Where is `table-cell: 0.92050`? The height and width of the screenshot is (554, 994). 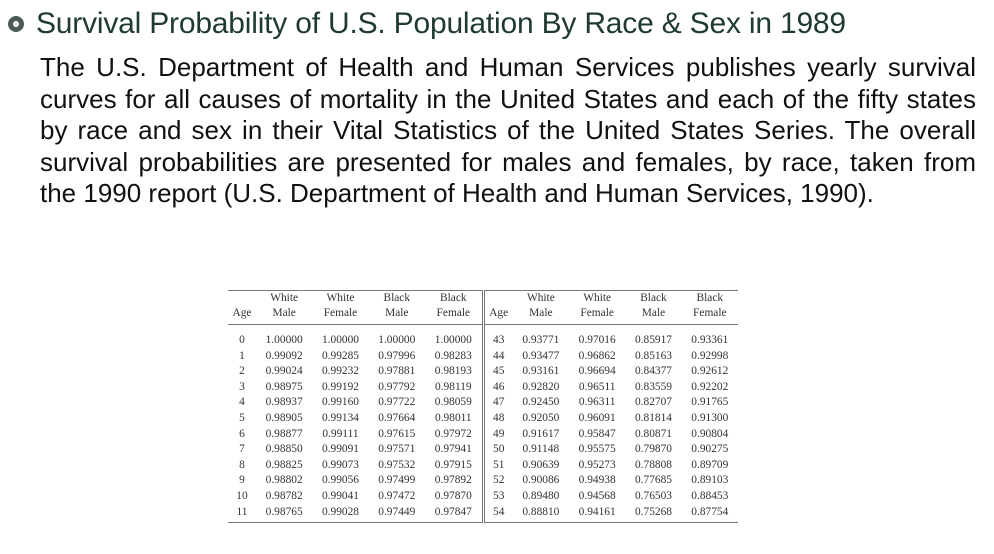
table-cell: 0.92050 is located at coordinates (541, 417).